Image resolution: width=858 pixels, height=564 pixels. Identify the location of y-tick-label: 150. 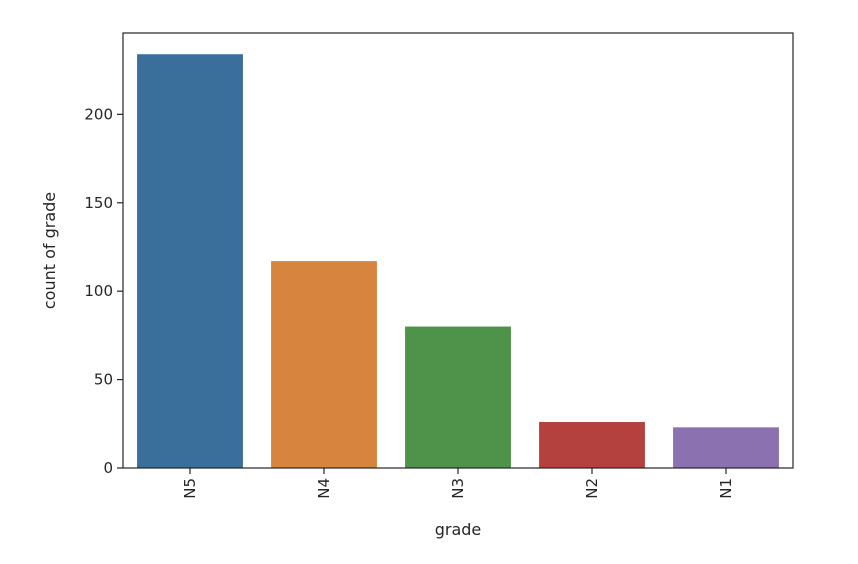
(98, 203).